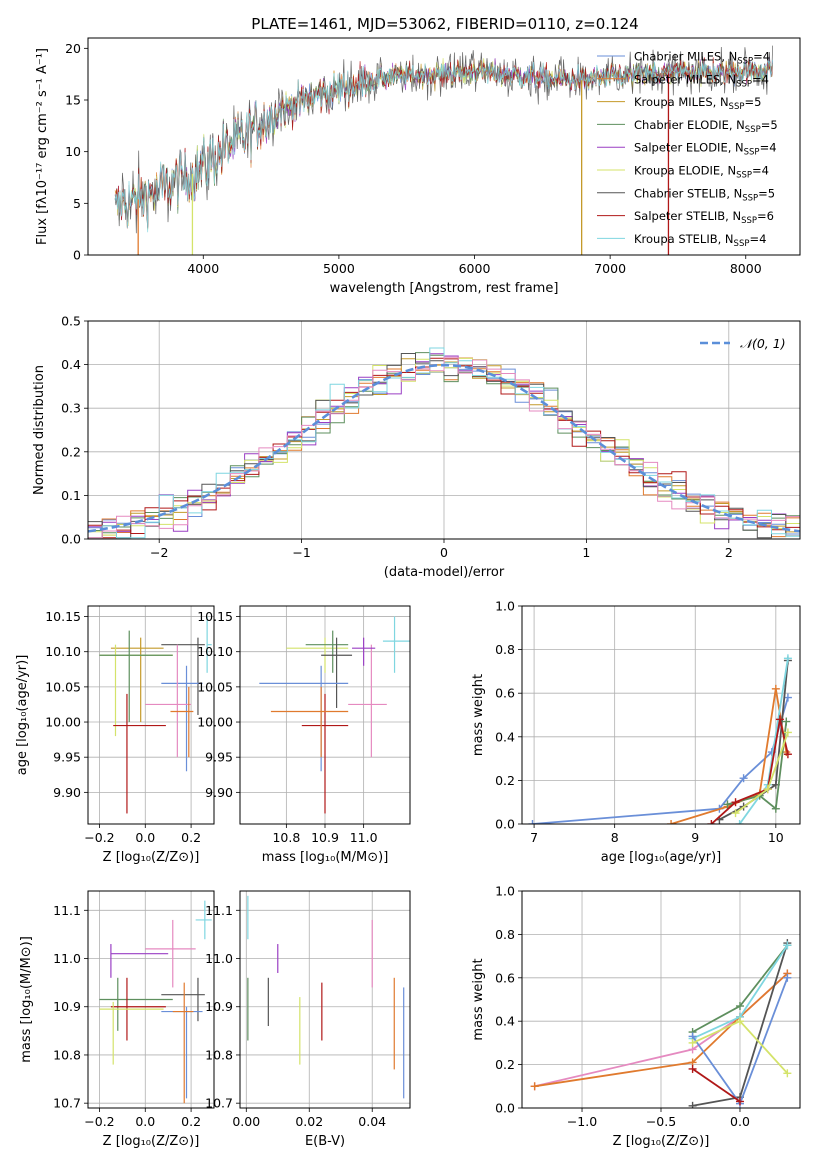 Image resolution: width=819 pixels, height=1170 pixels. I want to click on legend-label: Chabrier ELODIE, NSSP=5, so click(706, 126).